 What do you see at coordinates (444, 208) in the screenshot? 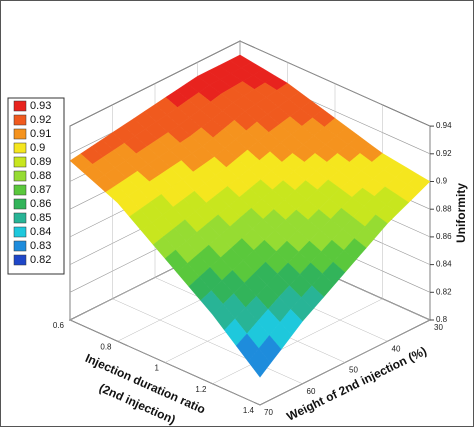
I see `z-tick-label: 0.88` at bounding box center [444, 208].